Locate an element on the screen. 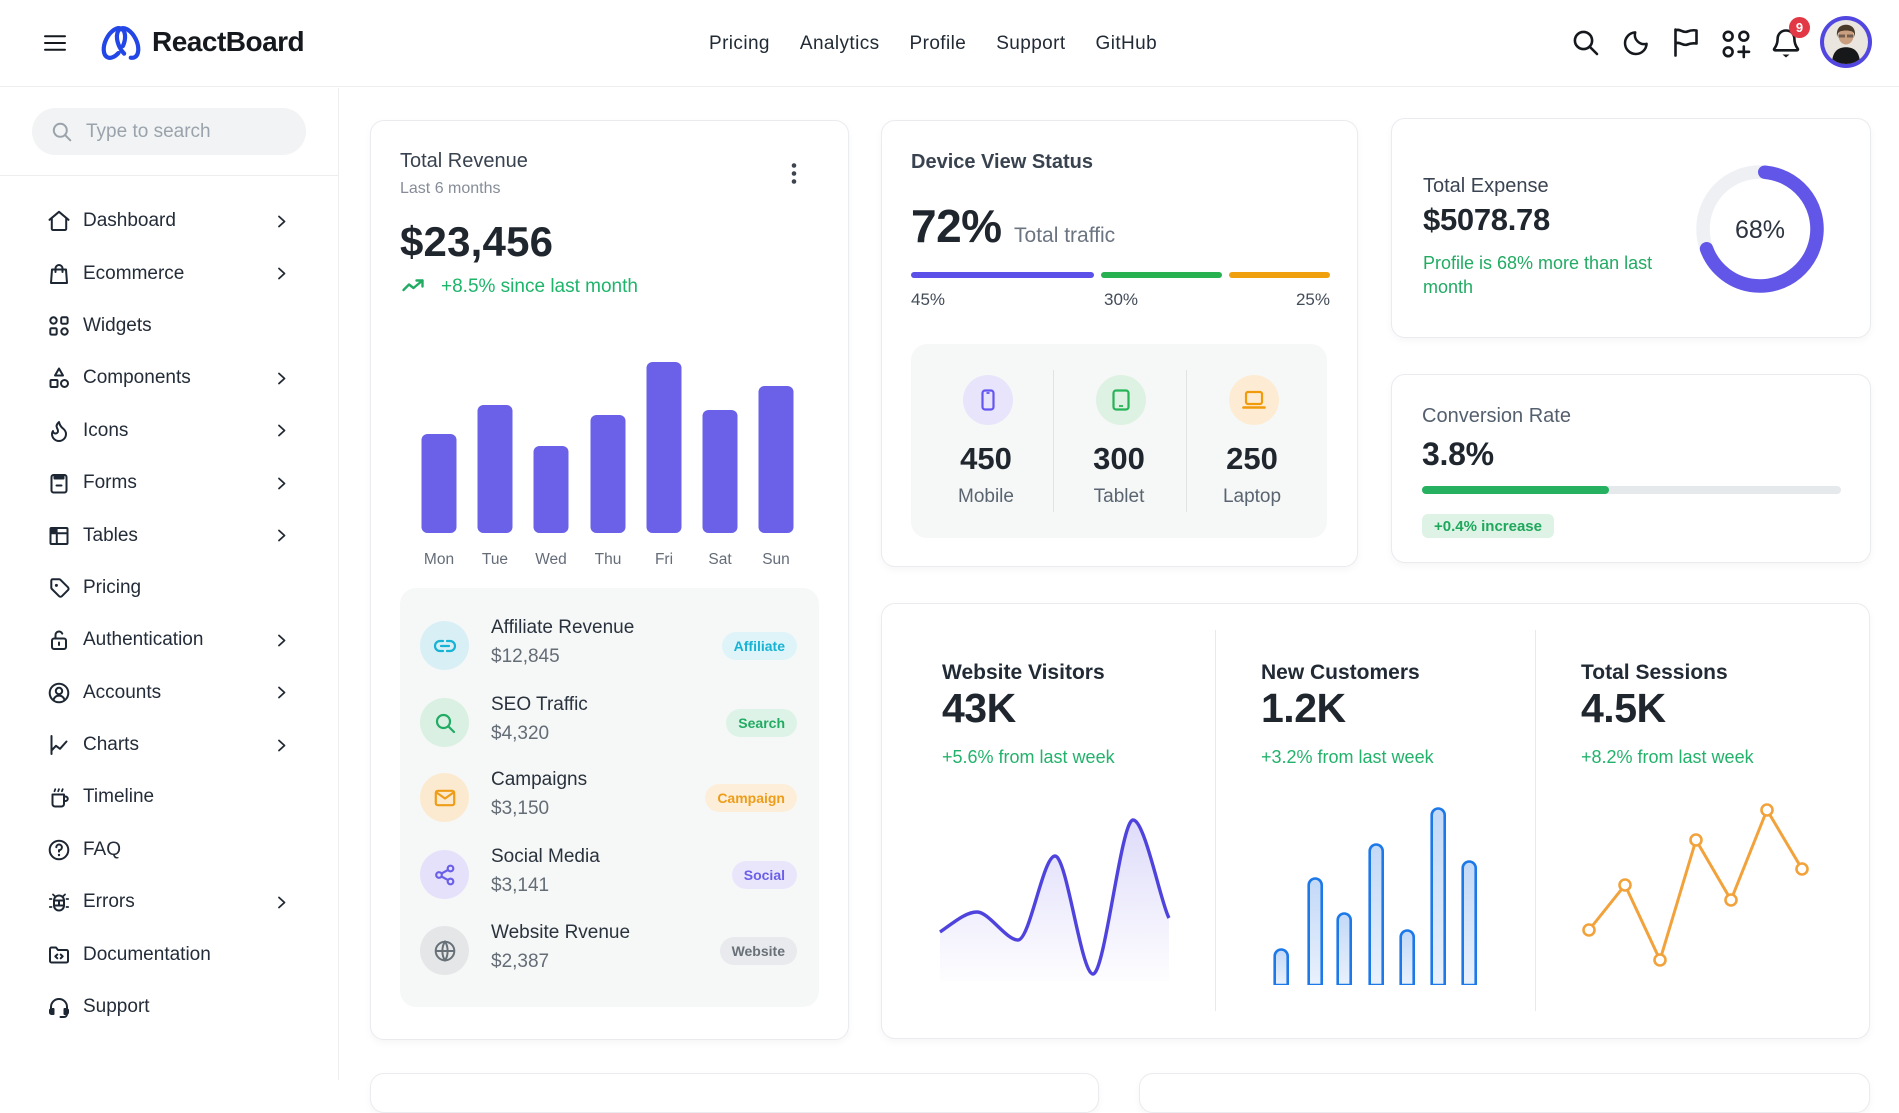  svg-text: 68% is located at coordinates (1760, 230).